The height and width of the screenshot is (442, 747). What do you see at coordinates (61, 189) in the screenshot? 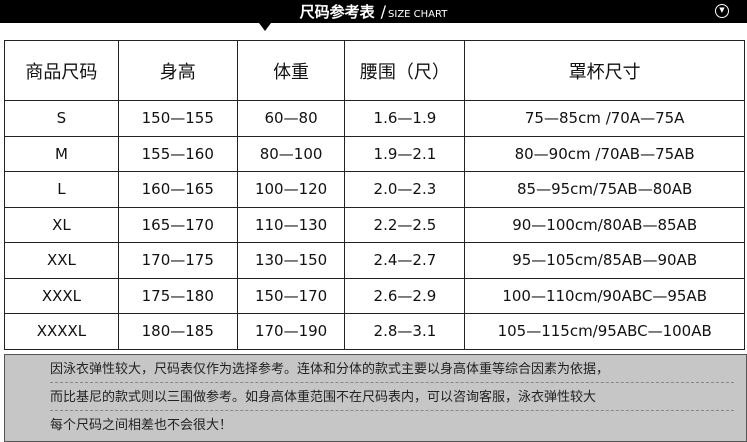
I see `table-cell: L` at bounding box center [61, 189].